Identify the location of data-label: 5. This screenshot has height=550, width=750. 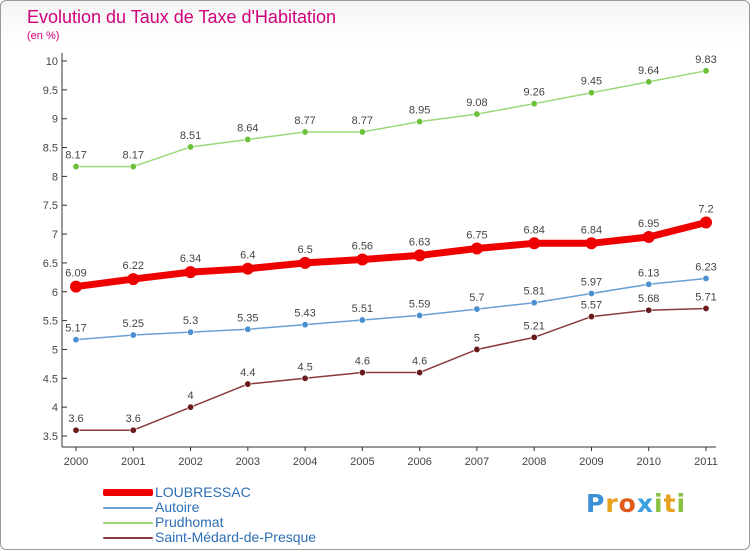
(477, 338).